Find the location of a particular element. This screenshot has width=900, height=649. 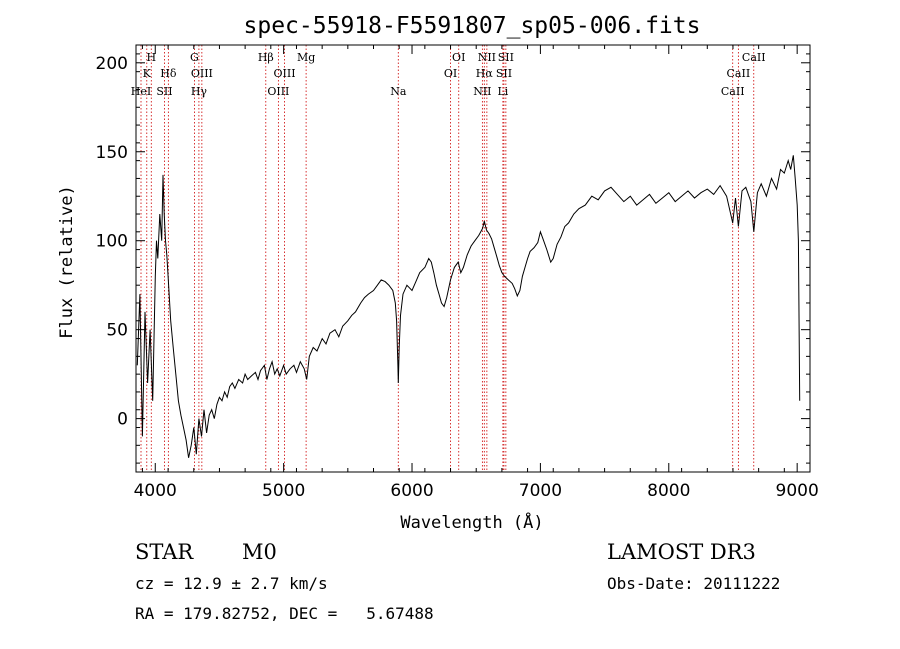

x-tick-label: 4000 is located at coordinates (155, 491).